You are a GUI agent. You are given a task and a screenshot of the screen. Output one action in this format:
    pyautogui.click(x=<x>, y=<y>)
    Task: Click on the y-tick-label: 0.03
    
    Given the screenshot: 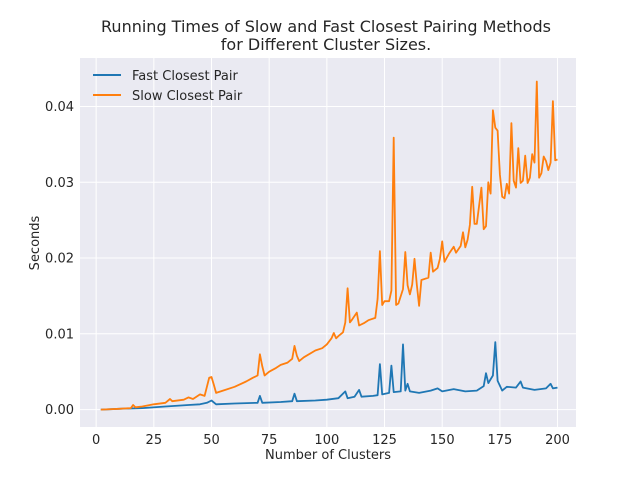 What is the action you would take?
    pyautogui.click(x=59, y=183)
    